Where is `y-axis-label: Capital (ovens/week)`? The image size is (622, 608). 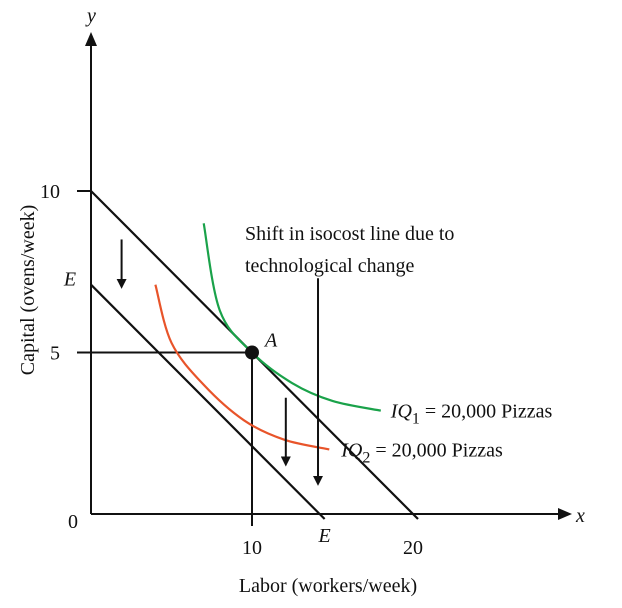
y-axis-label: Capital (ovens/week) is located at coordinates (28, 290).